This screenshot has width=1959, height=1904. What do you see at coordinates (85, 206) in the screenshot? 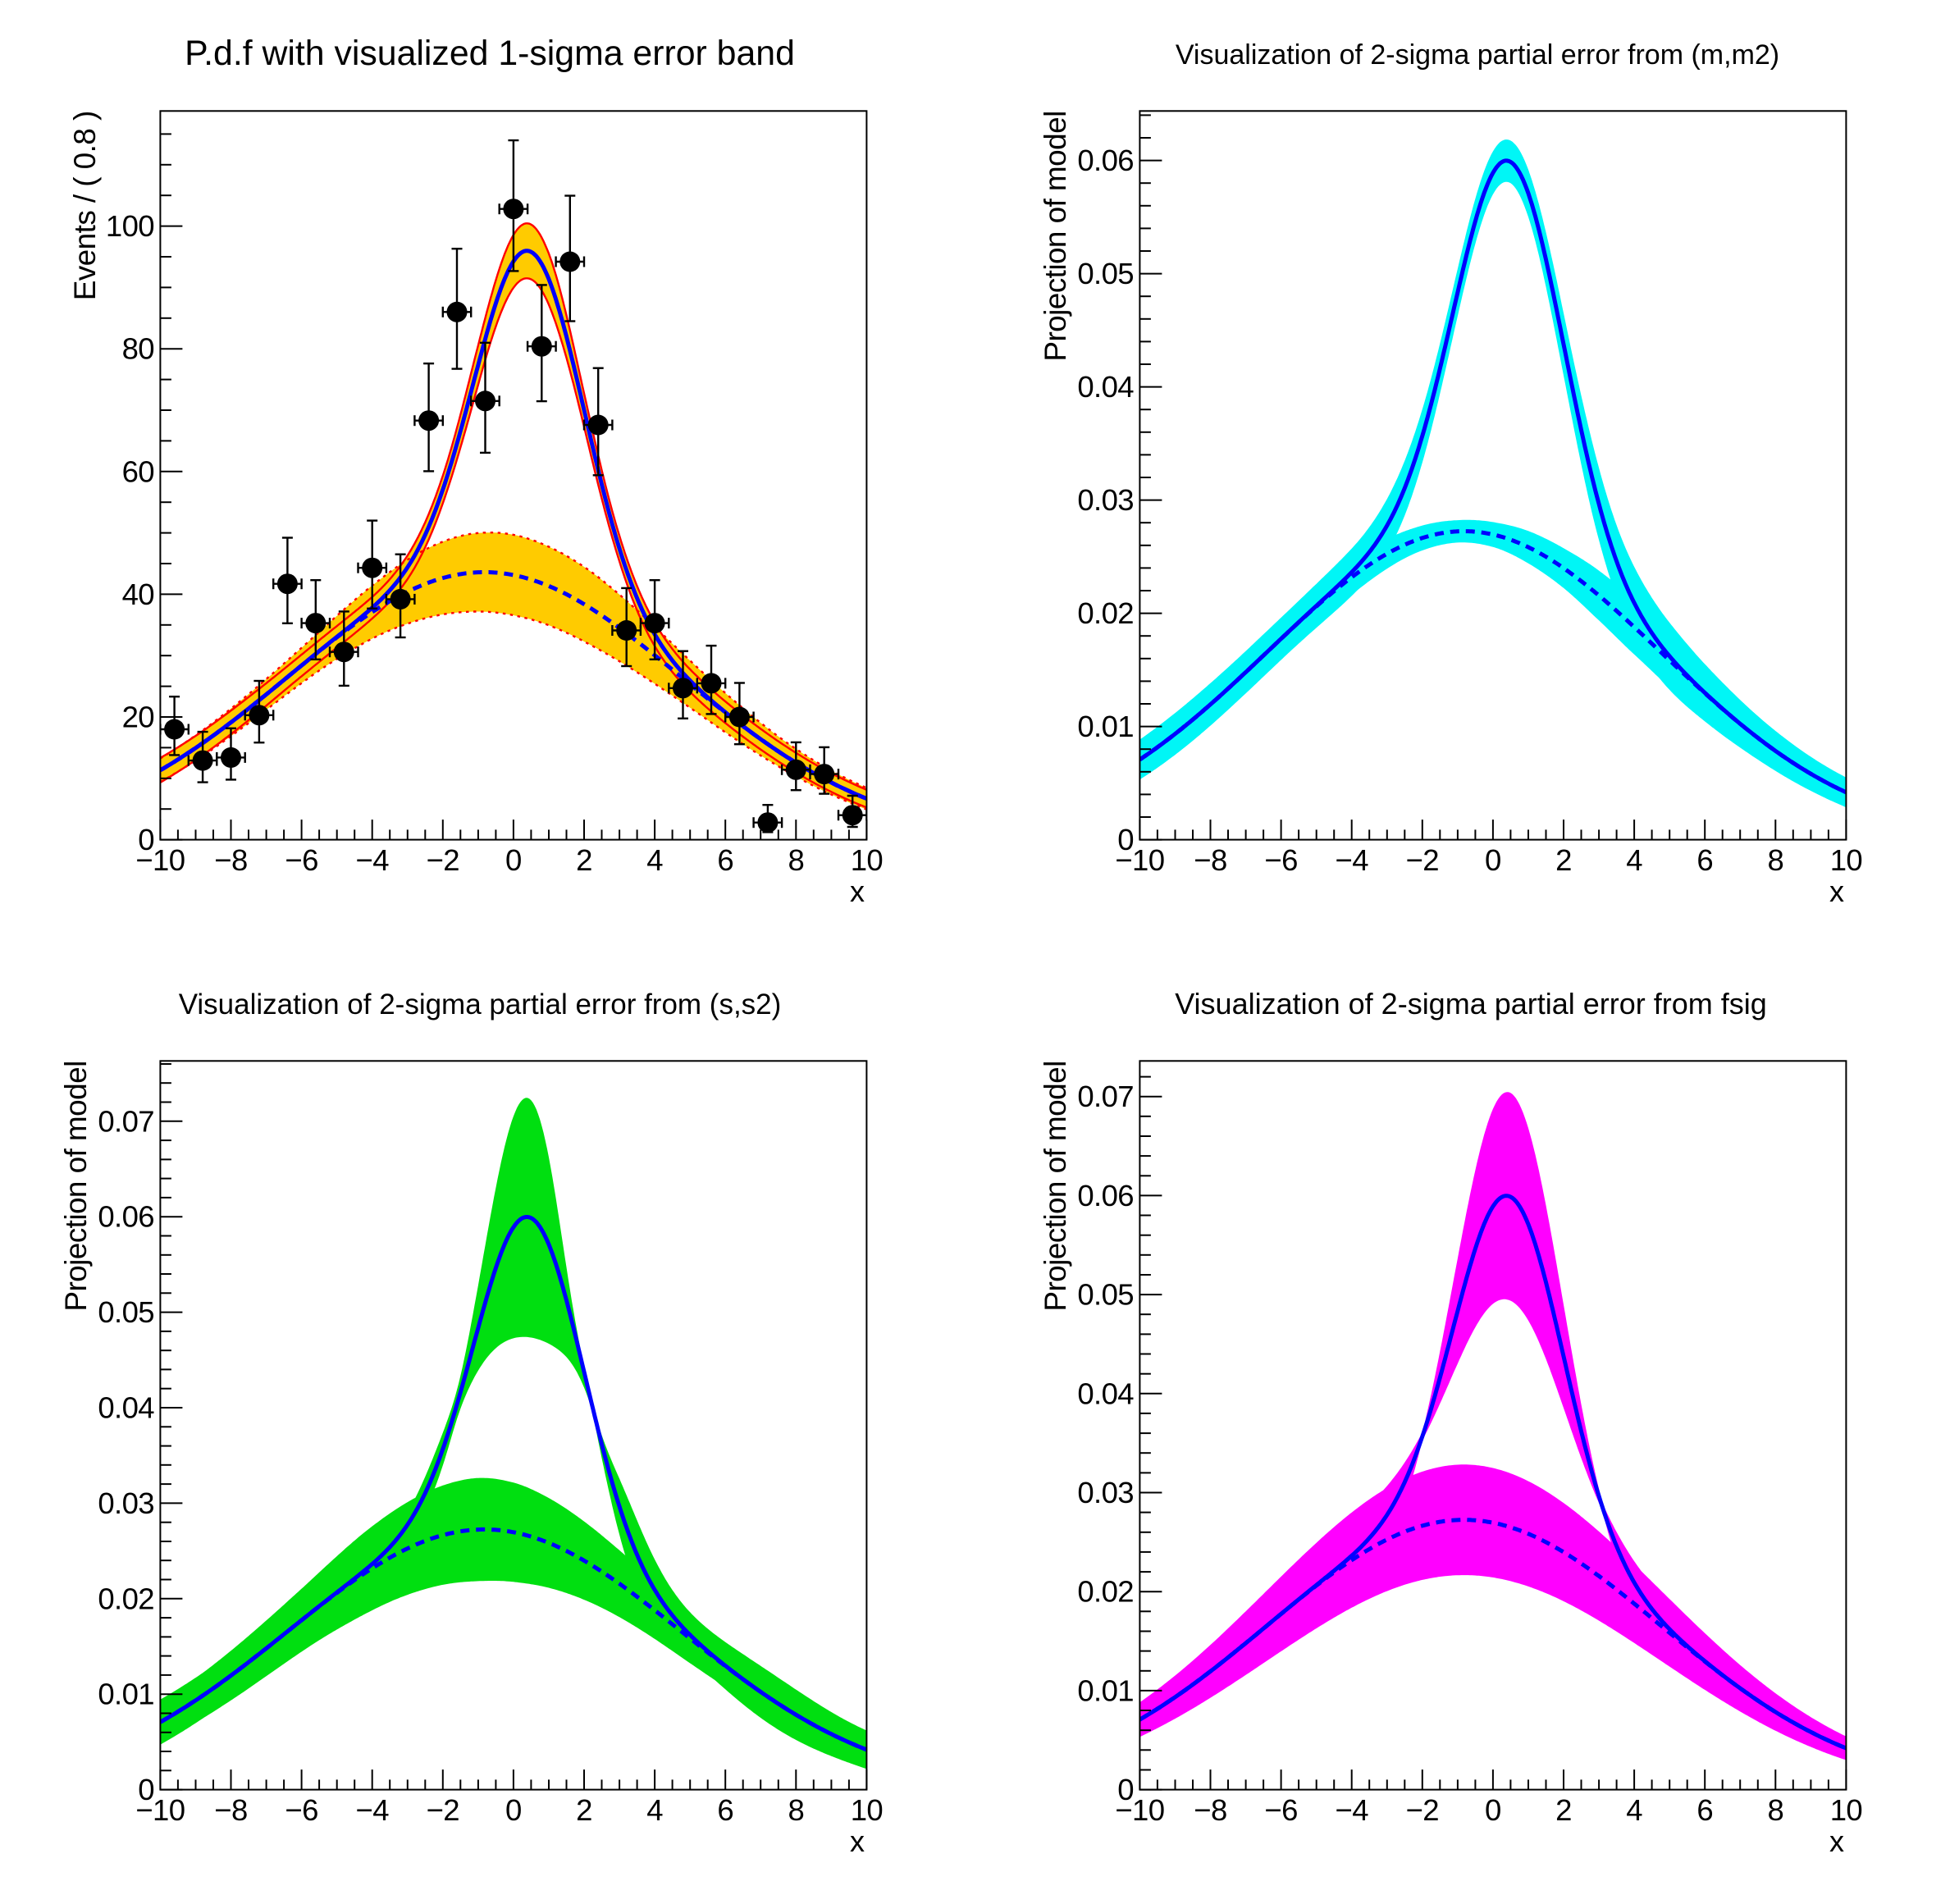
I see `svg-text: Events / ( 0.8 )` at bounding box center [85, 206].